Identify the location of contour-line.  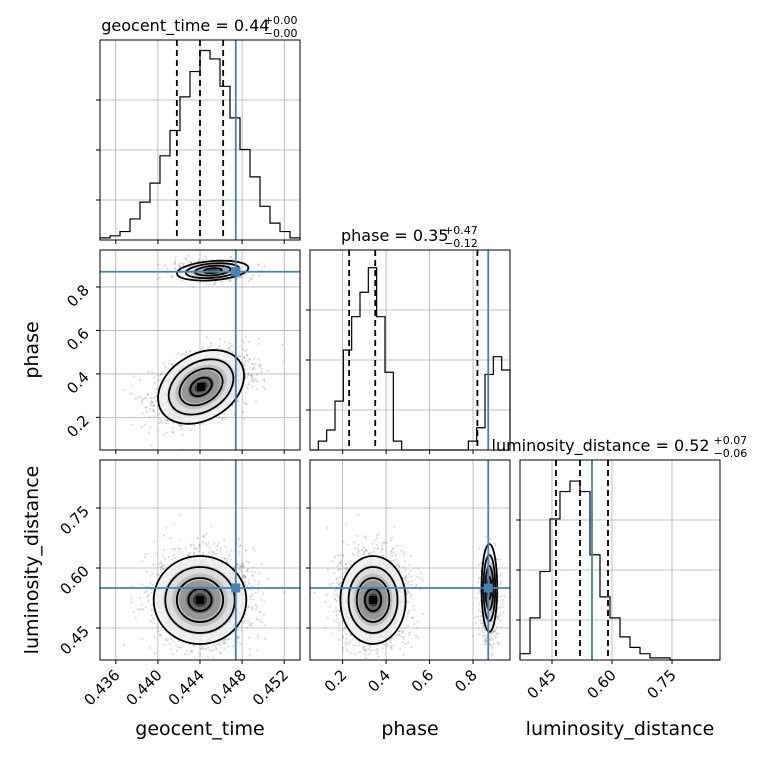
(201, 387).